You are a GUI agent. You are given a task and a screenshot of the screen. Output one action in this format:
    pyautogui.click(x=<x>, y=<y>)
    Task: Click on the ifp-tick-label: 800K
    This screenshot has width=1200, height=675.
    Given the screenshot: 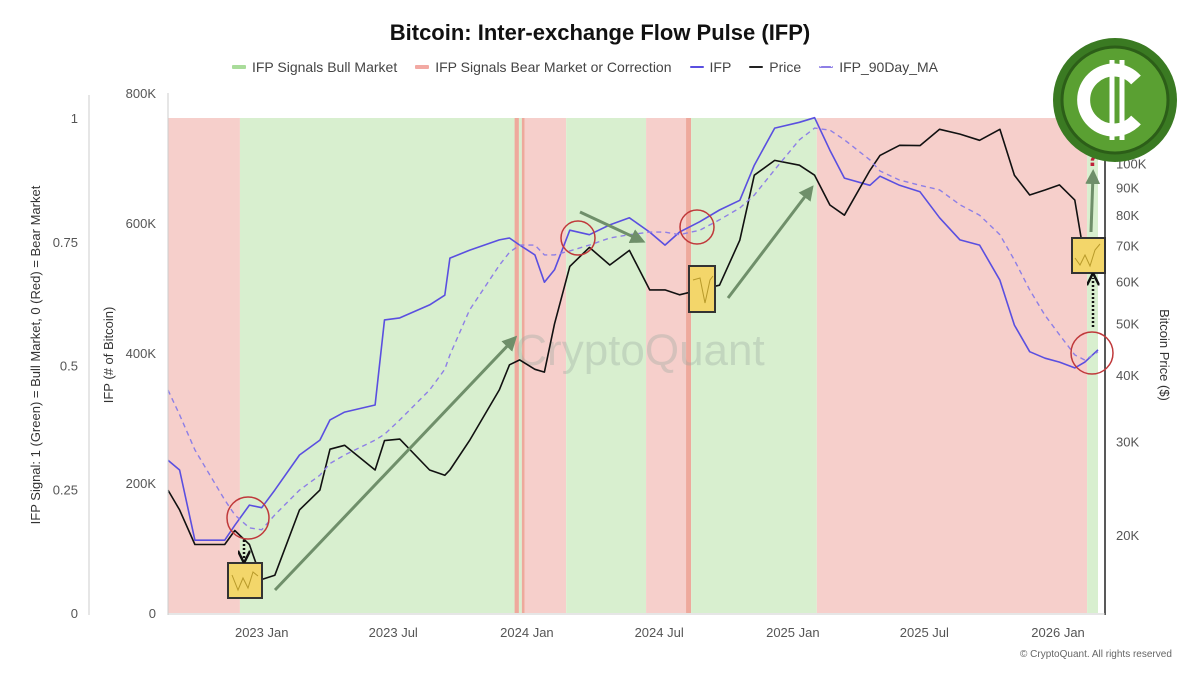 What is the action you would take?
    pyautogui.click(x=141, y=93)
    